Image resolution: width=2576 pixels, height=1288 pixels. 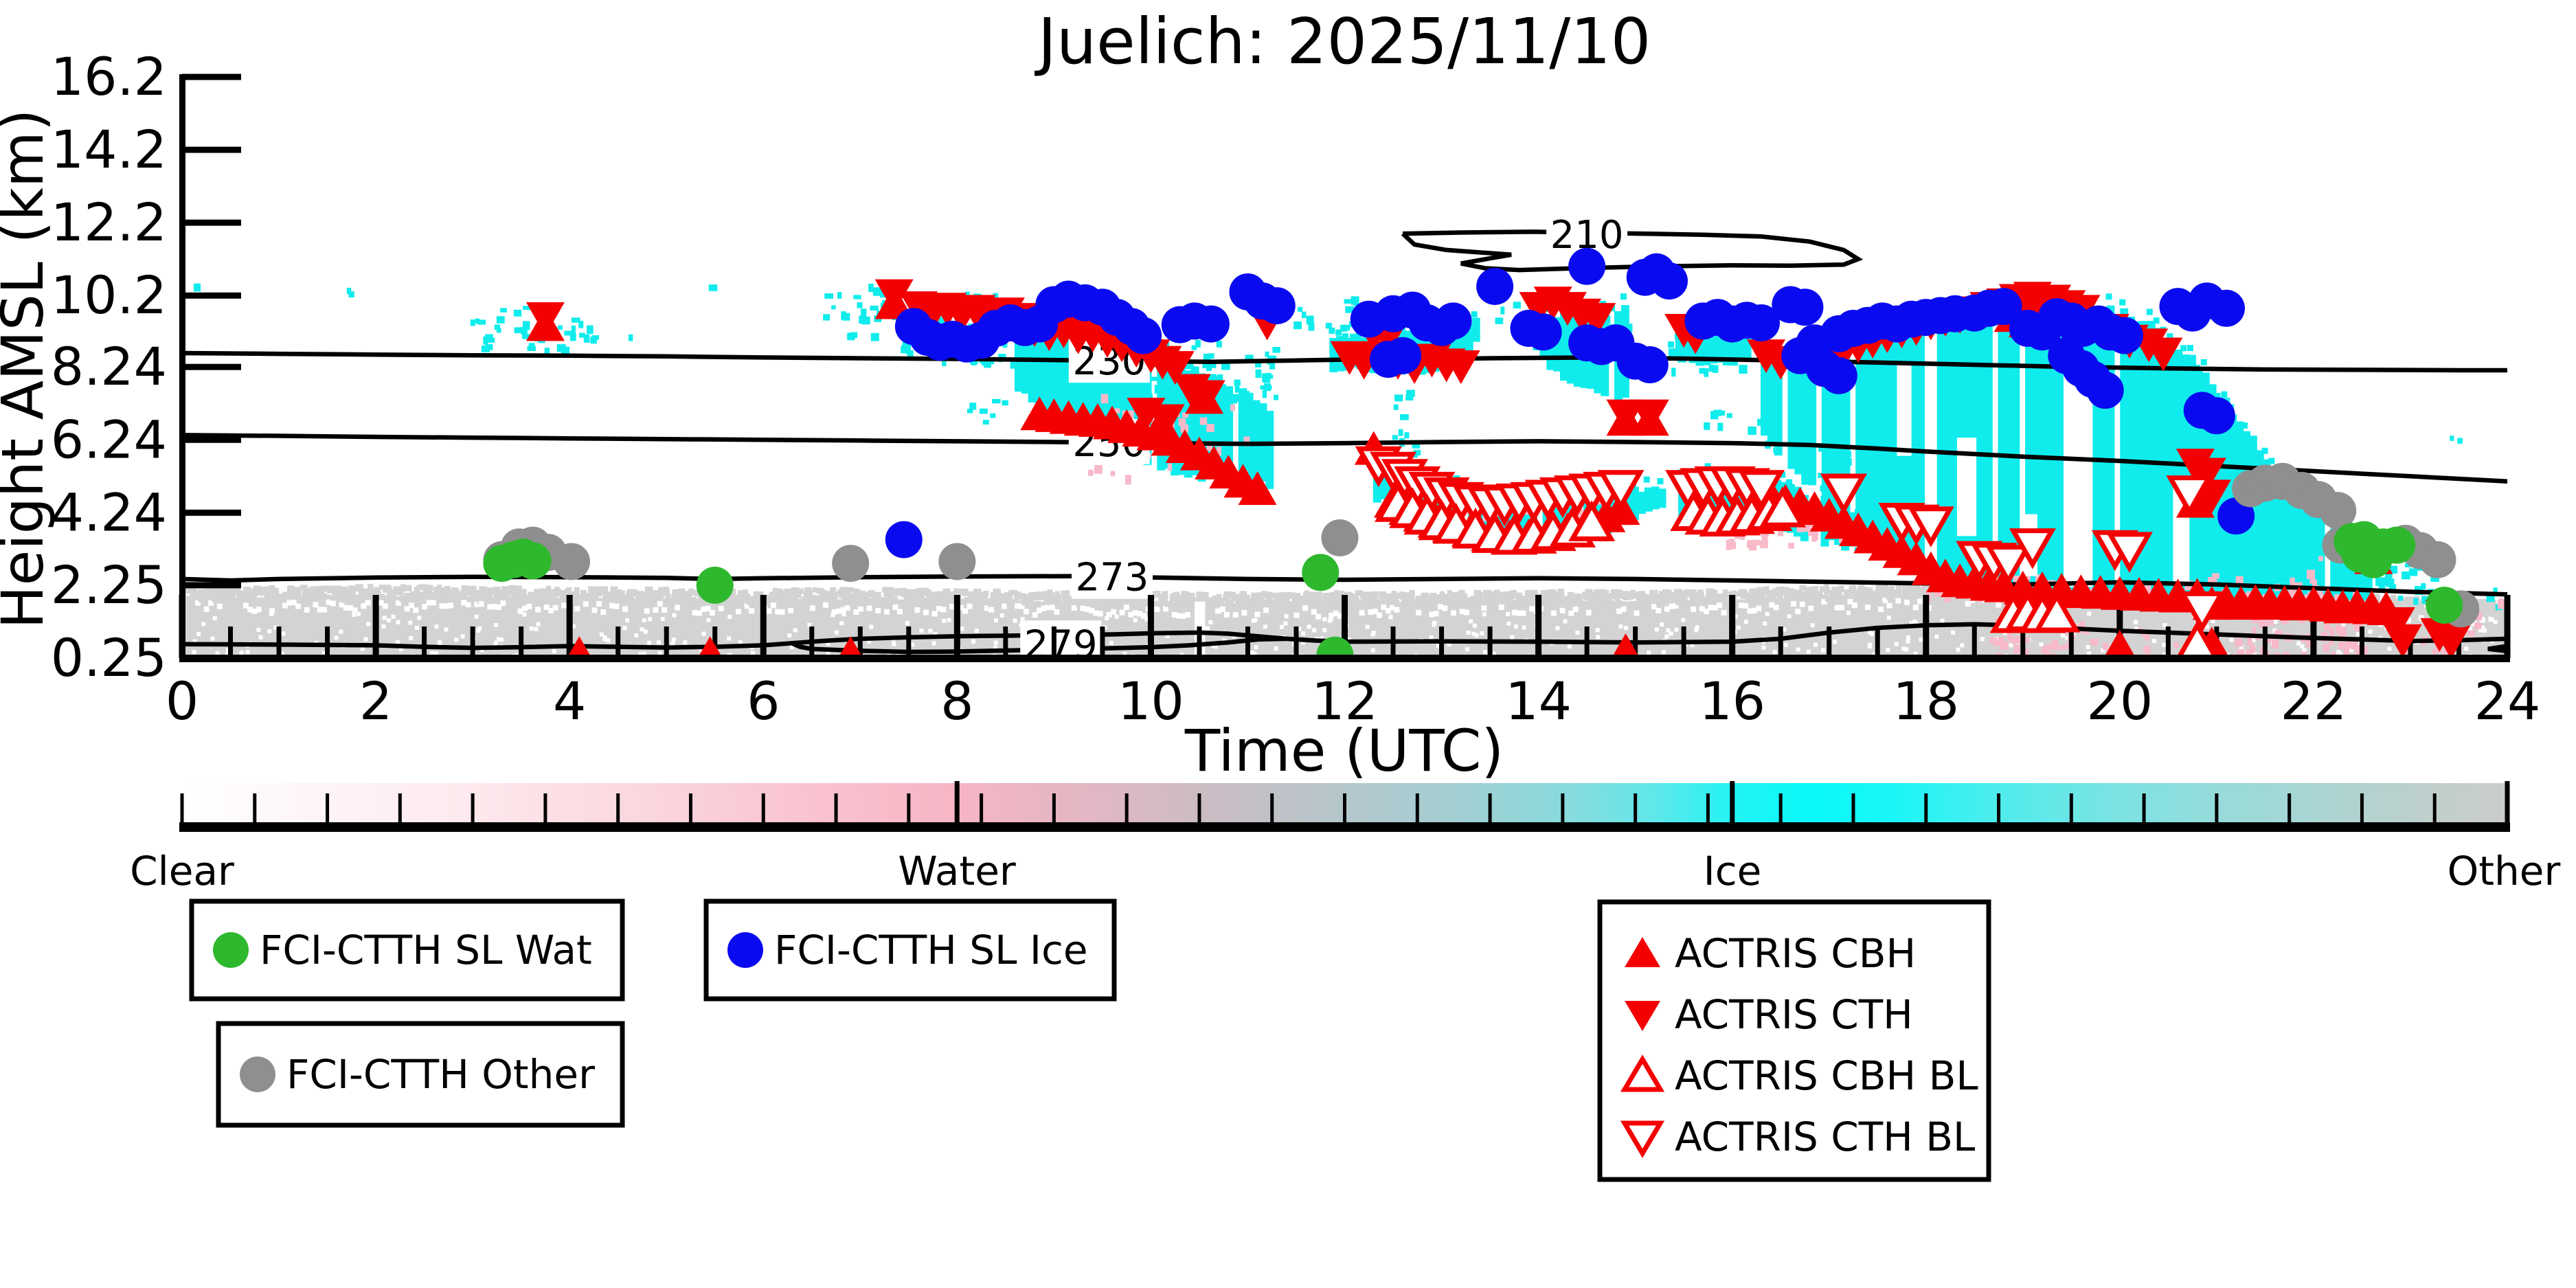 I want to click on ice-region-main-evening, so click(x=2015, y=448).